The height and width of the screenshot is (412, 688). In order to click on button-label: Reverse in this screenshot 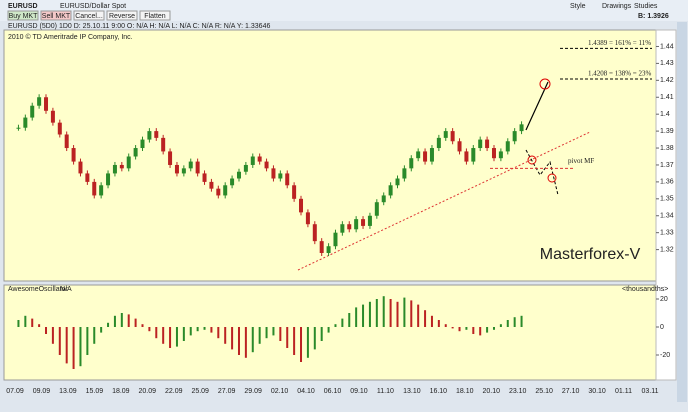, I will do `click(122, 16)`.